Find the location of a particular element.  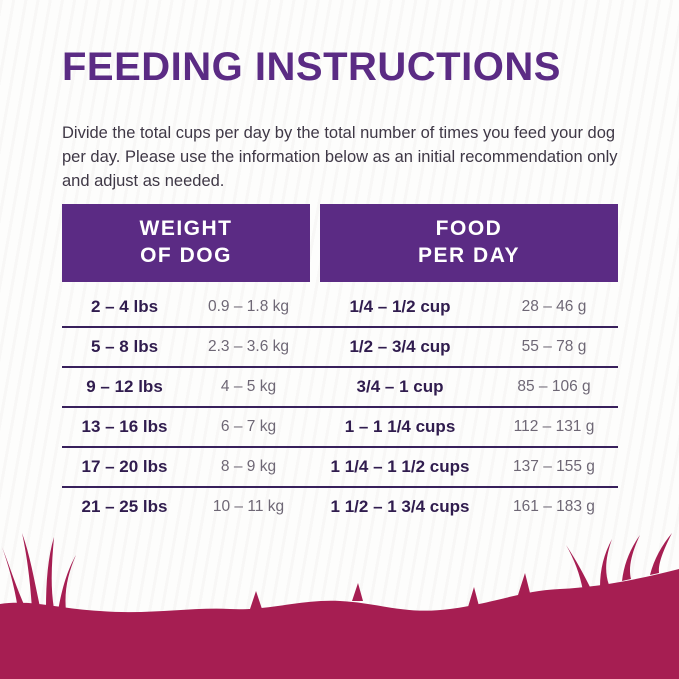

header-food-per-day: FOOD PER DAY is located at coordinates (469, 243).